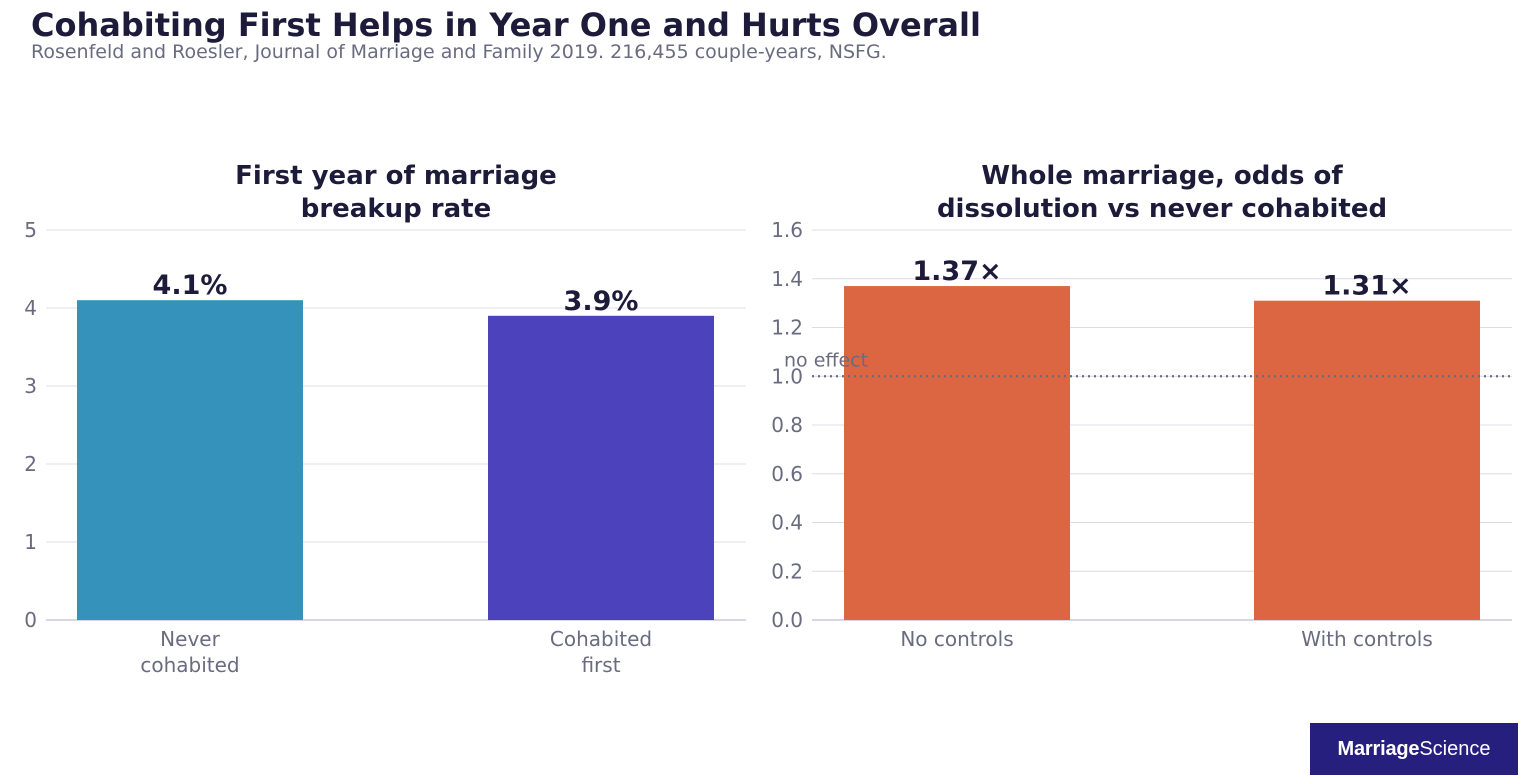 This screenshot has width=1536, height=784. What do you see at coordinates (396, 209) in the screenshot?
I see `panel-title: breakup rate` at bounding box center [396, 209].